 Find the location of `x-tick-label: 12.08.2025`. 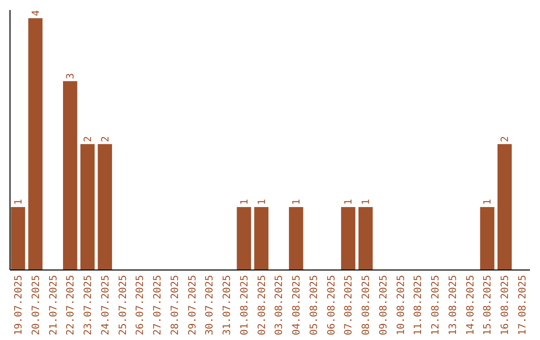

x-tick-label: 12.08.2025 is located at coordinates (436, 305).